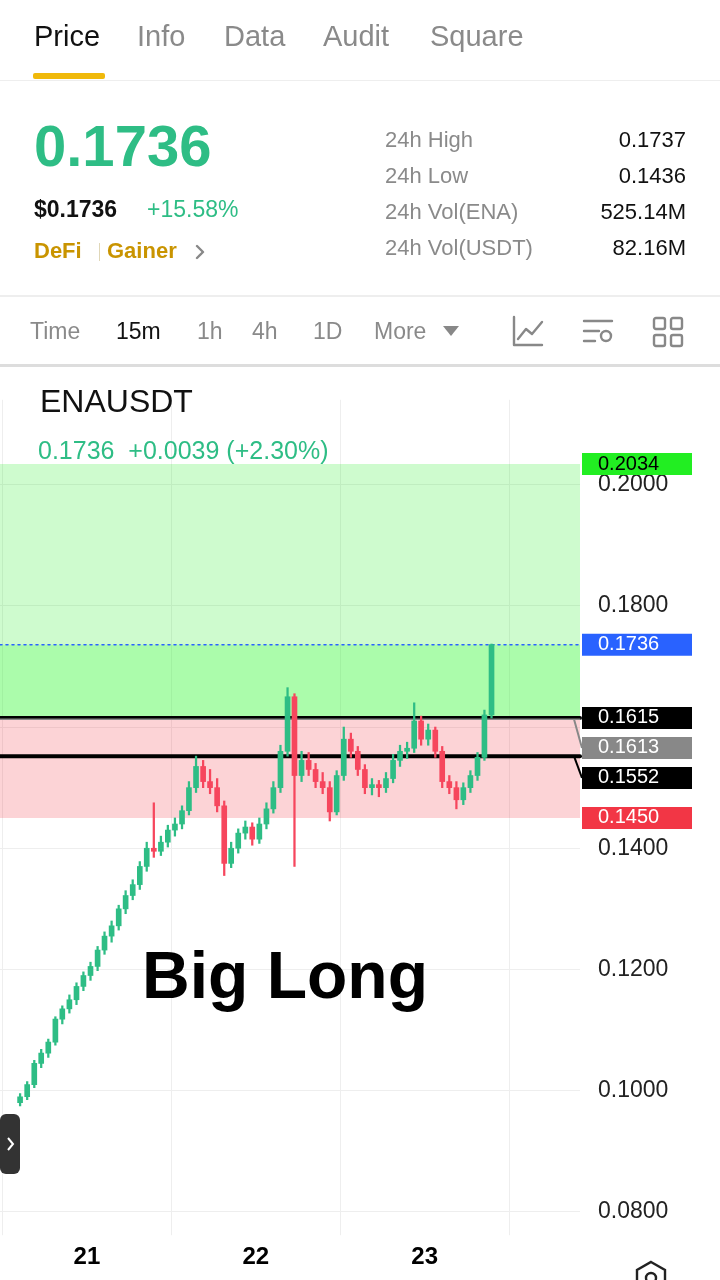 The height and width of the screenshot is (1280, 720). I want to click on text: 0.1436, so click(652, 175).